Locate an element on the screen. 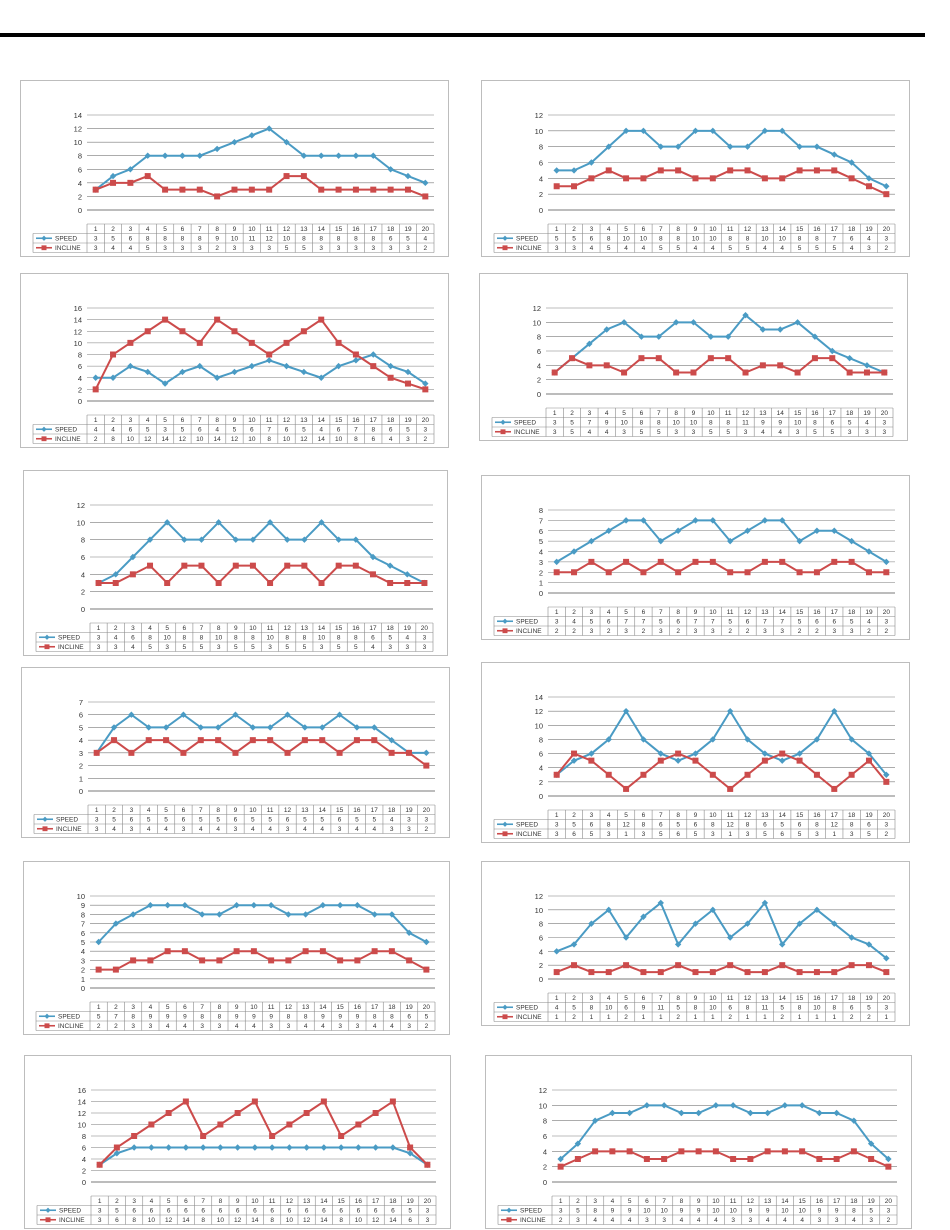 This screenshot has height=1230, width=950. x-tick-label: 7 is located at coordinates (200, 229).